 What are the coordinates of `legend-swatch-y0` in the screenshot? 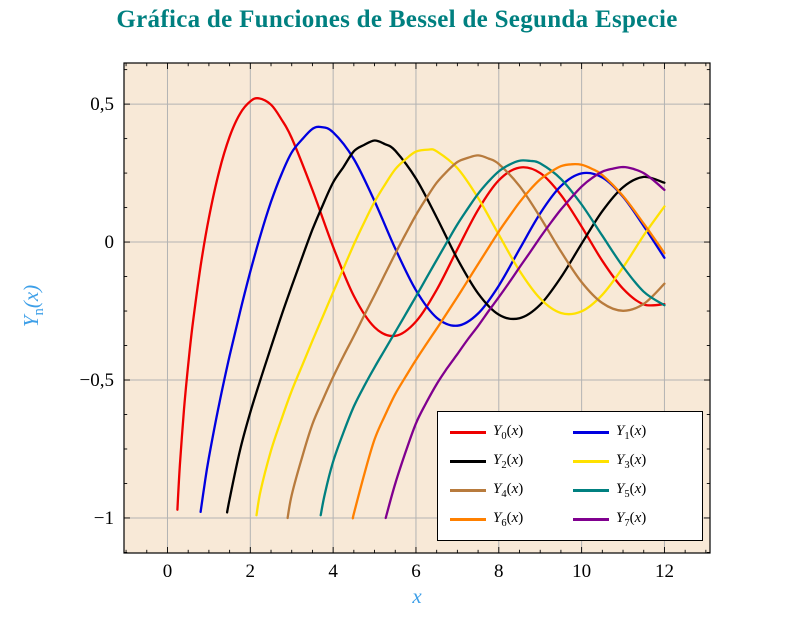 It's located at (468, 432).